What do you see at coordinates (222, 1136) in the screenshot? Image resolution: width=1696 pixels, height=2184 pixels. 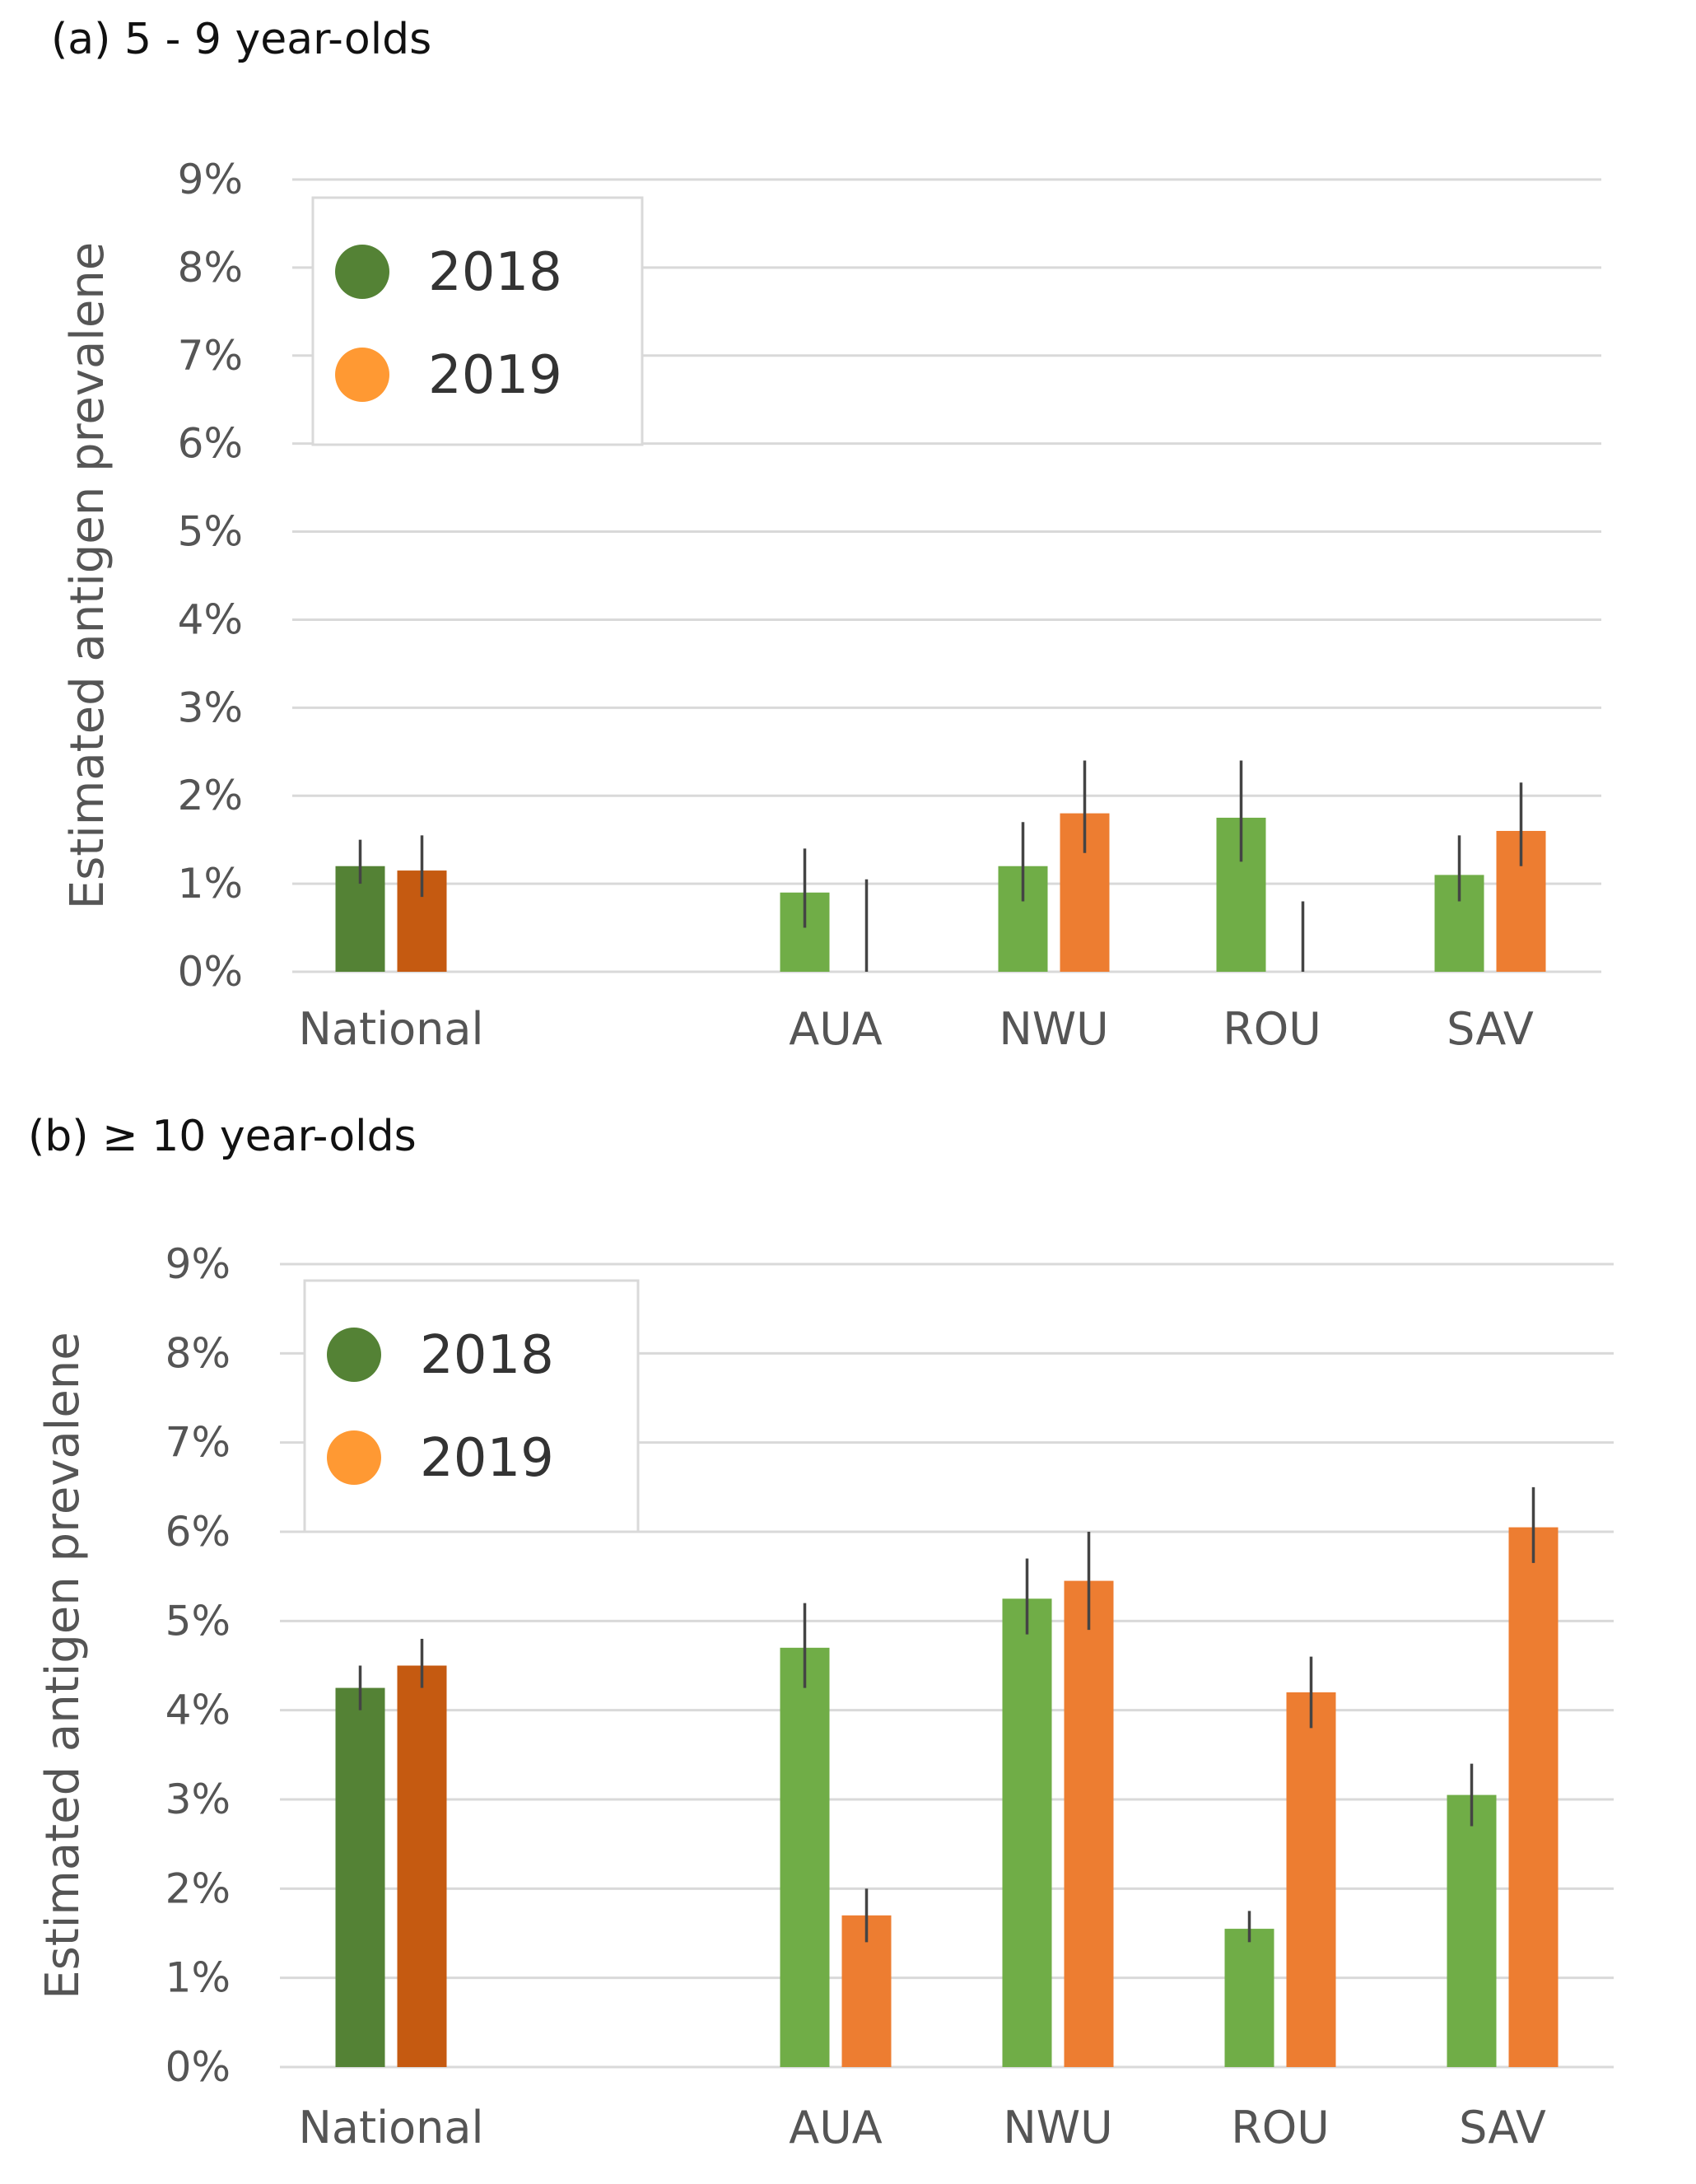 I see `panel-b-title: (b) ≥ 10 year-olds` at bounding box center [222, 1136].